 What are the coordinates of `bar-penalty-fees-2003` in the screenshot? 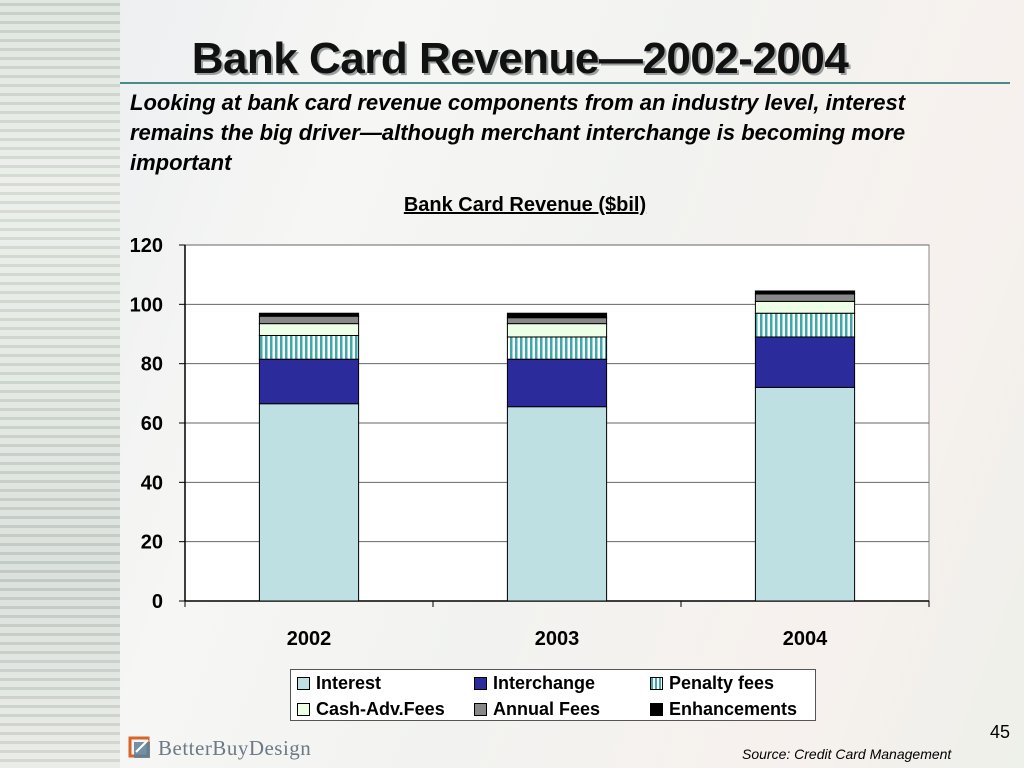 It's located at (557, 348).